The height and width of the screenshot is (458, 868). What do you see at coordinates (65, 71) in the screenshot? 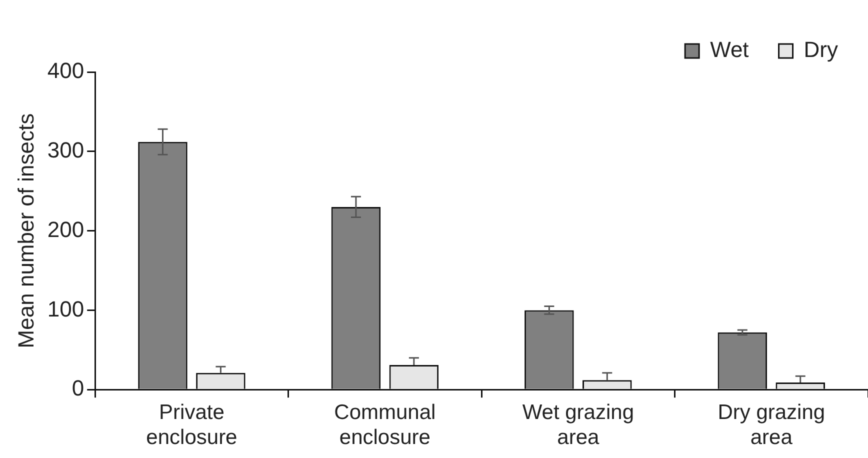
I see `y-tick-label: 400` at bounding box center [65, 71].